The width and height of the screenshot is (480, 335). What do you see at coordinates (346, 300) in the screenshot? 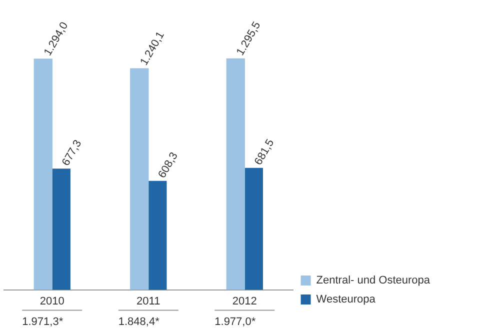
I see `legend-label: Westeuropa` at bounding box center [346, 300].